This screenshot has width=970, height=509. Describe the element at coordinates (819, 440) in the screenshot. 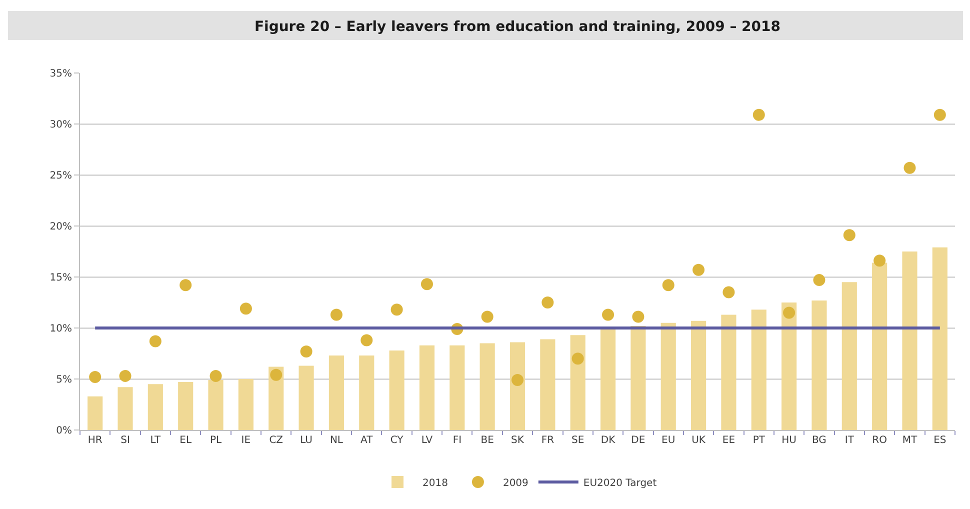

I see `x-tick-label: BG` at that location.